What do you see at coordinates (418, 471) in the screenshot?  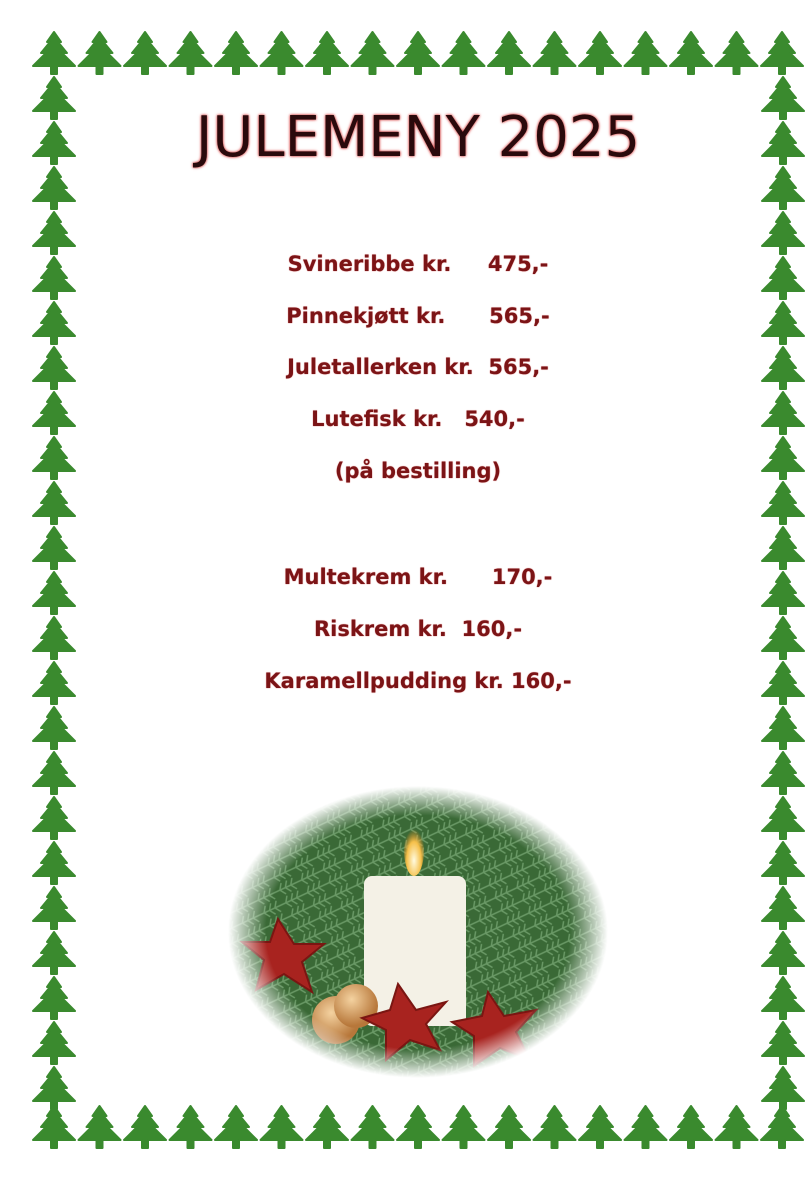 I see `menu-note: (på bestilling)` at bounding box center [418, 471].